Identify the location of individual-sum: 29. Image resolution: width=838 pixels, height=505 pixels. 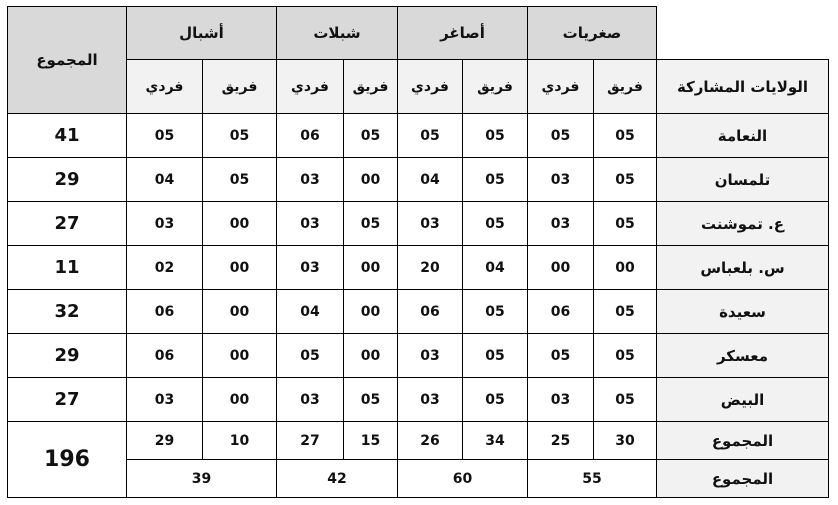
(164, 440).